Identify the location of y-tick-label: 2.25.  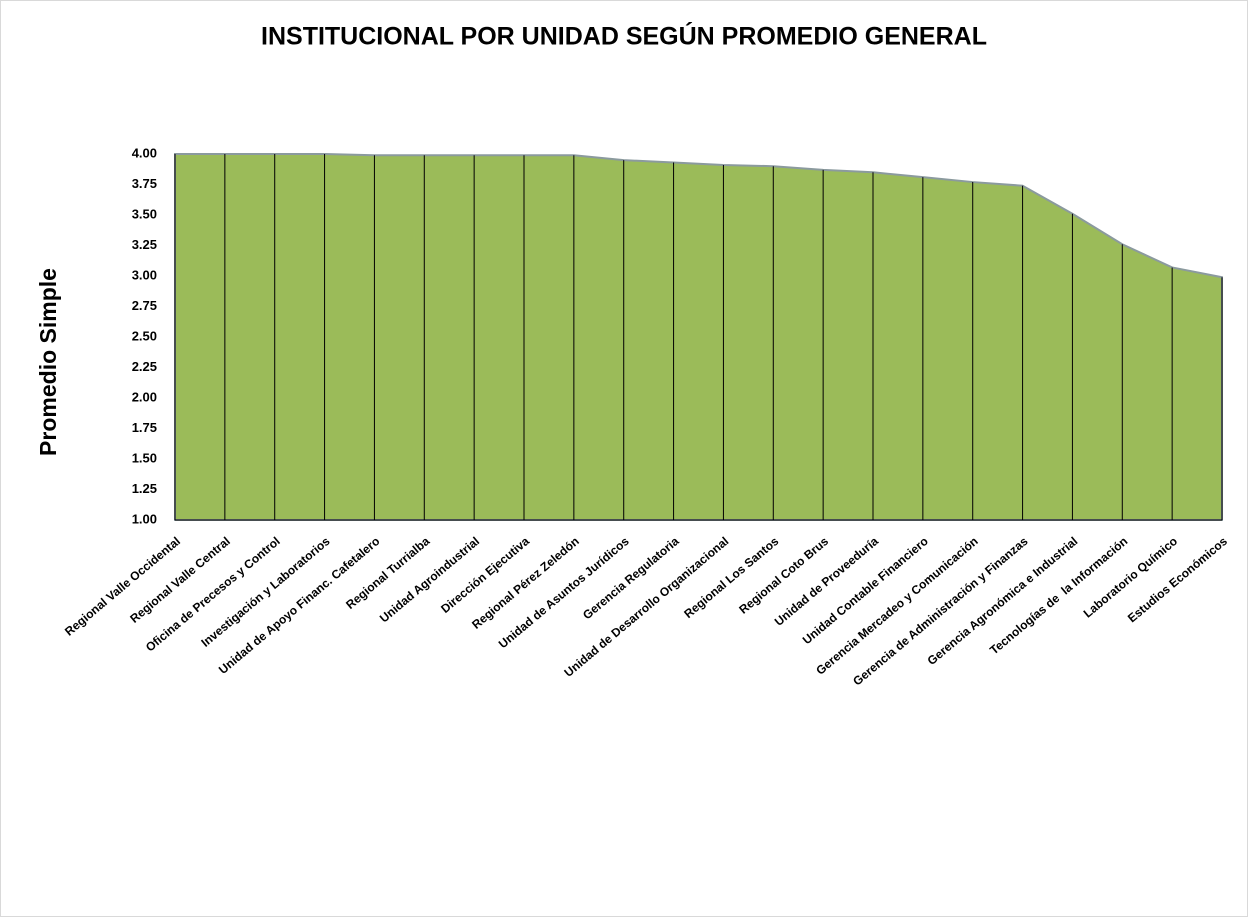
(144, 366).